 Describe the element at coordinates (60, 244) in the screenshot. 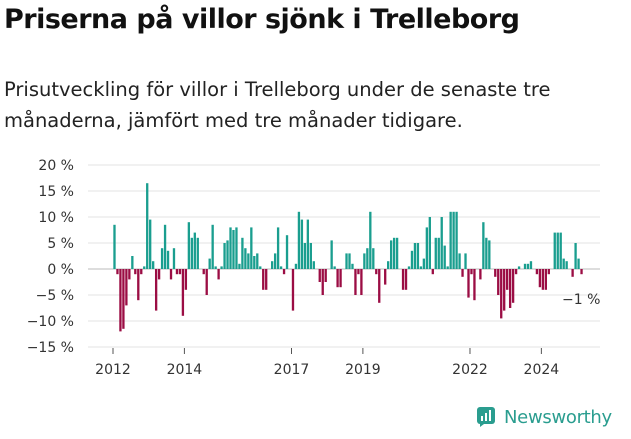

I see `y-tick-label: 5 %` at that location.